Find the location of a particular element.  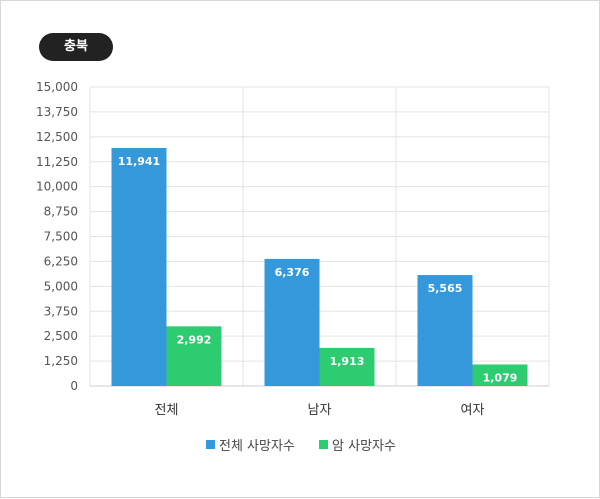

legend-label-cancer: 암 사망자수 is located at coordinates (364, 446).